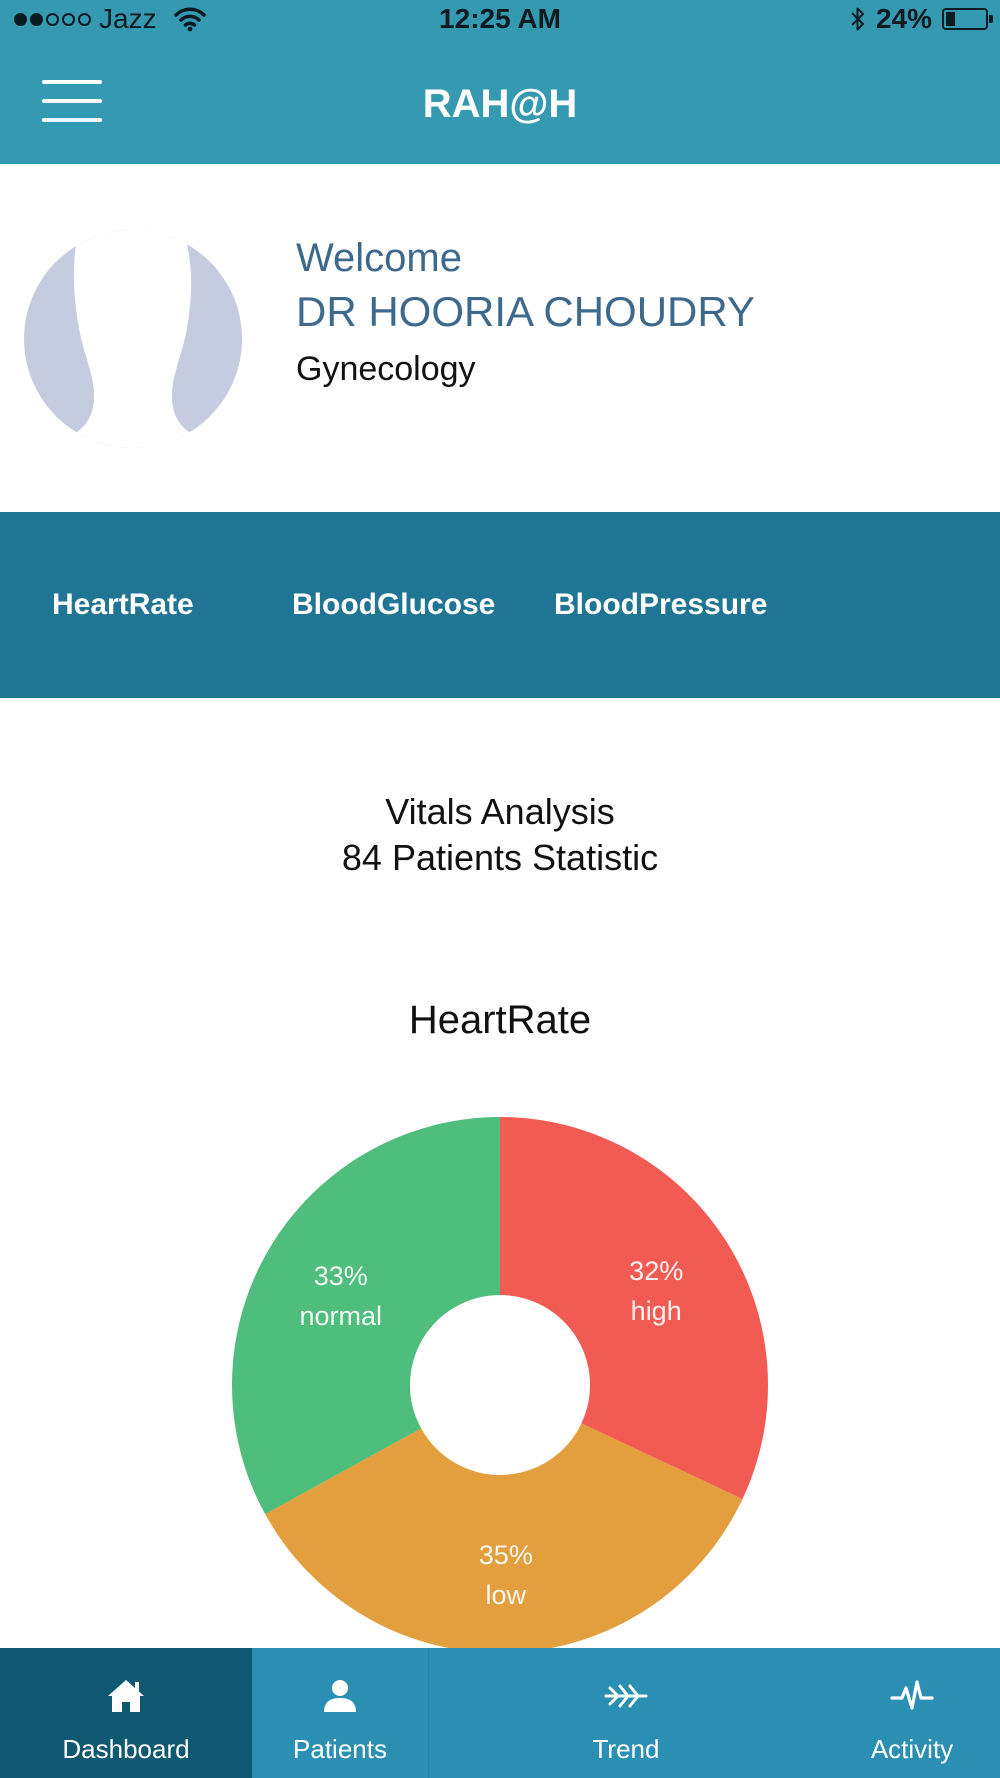 Image resolution: width=1000 pixels, height=1778 pixels. Describe the element at coordinates (394, 604) in the screenshot. I see `tab-bloodglucose: BloodGlucose` at that location.